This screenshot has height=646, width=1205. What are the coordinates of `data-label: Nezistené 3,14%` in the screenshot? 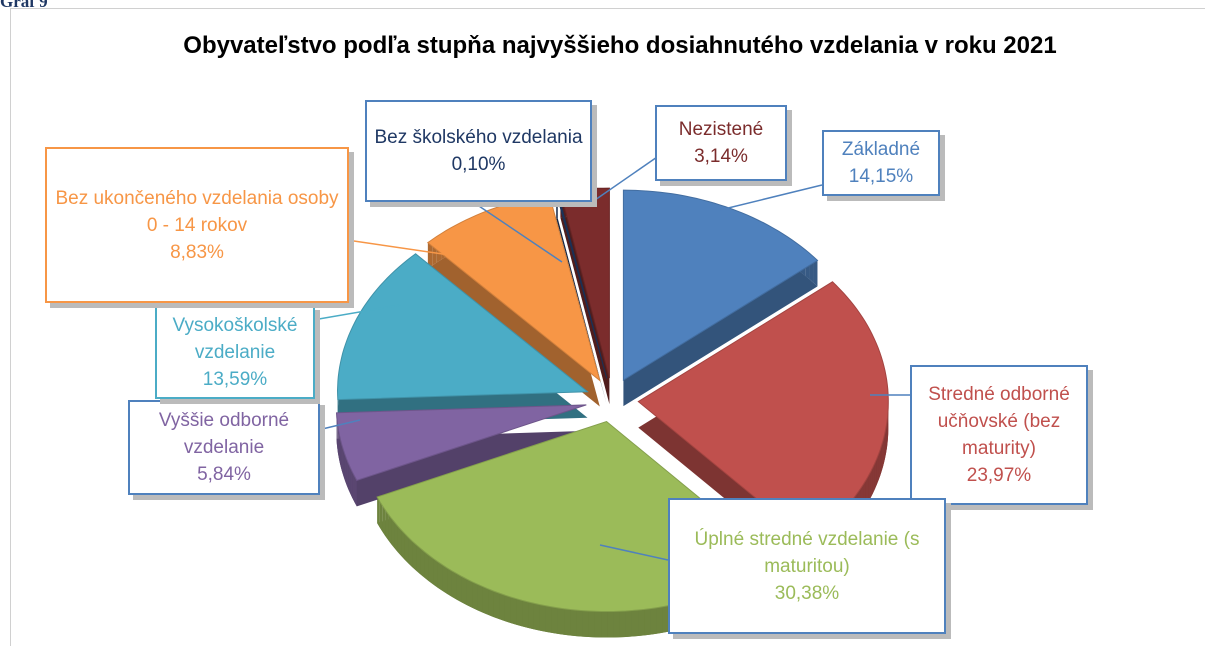 It's located at (721, 143).